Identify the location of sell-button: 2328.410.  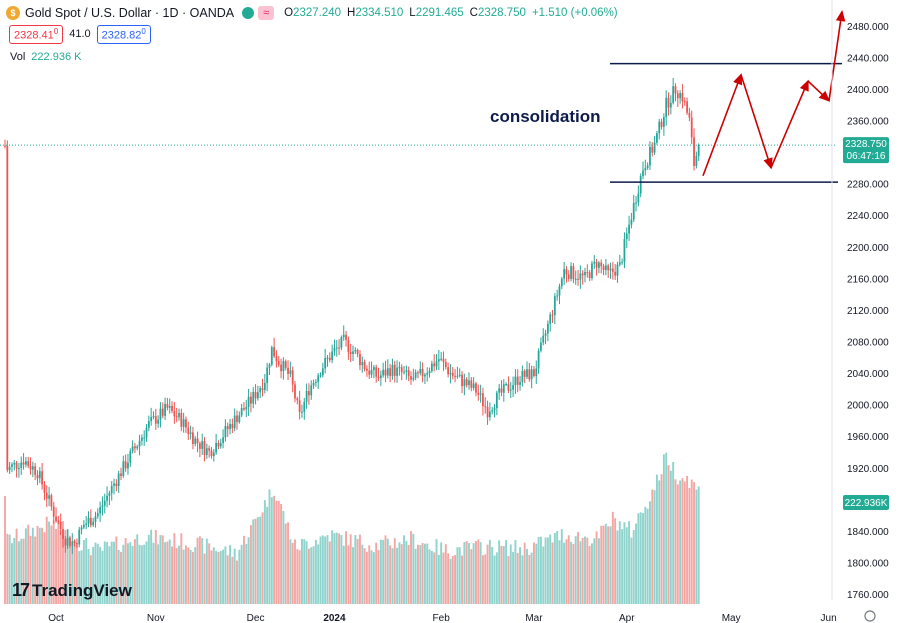
(36, 34).